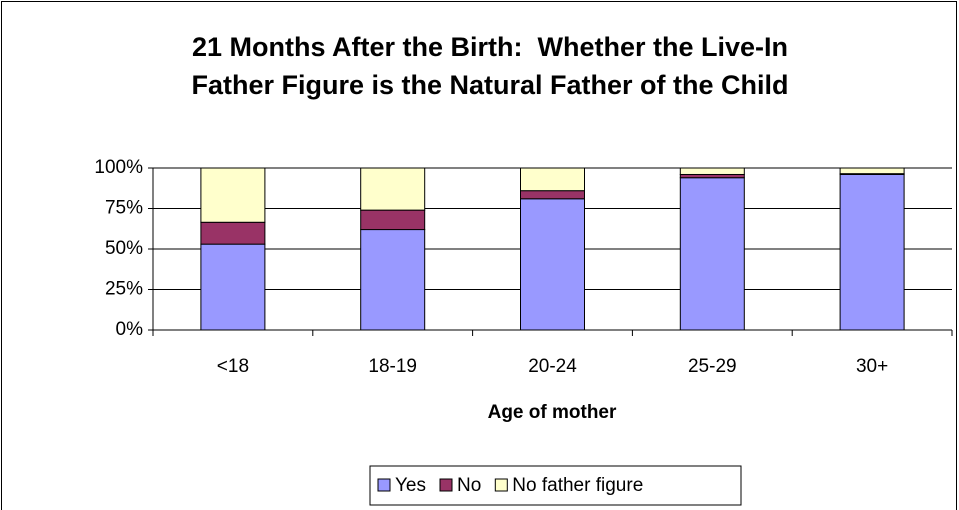 Image resolution: width=959 pixels, height=510 pixels. Describe the element at coordinates (130, 329) in the screenshot. I see `y-tick-label: 0%` at that location.